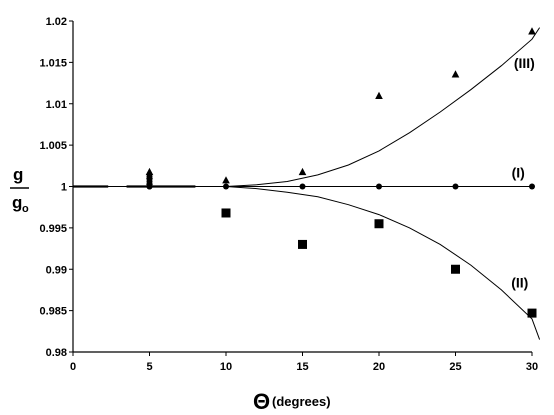 This screenshot has height=415, width=554. Describe the element at coordinates (19, 190) in the screenshot. I see `y-axis-label: g g o` at that location.